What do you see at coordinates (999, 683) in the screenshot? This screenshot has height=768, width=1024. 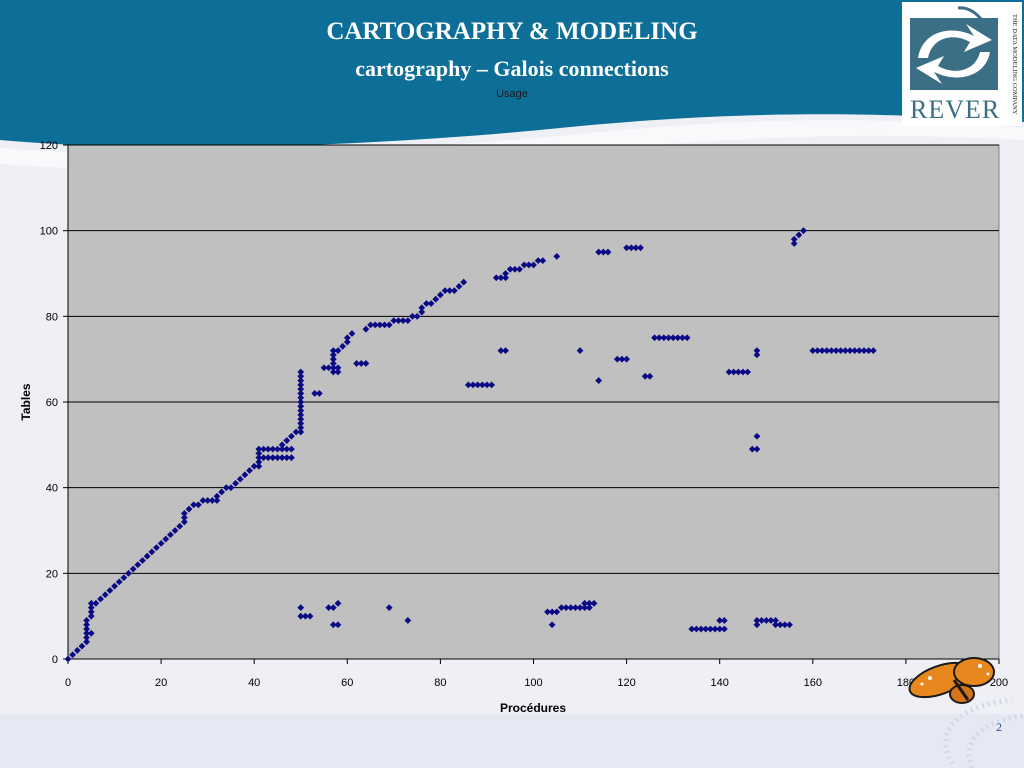 I see `x-tick-label: 200` at bounding box center [999, 683].